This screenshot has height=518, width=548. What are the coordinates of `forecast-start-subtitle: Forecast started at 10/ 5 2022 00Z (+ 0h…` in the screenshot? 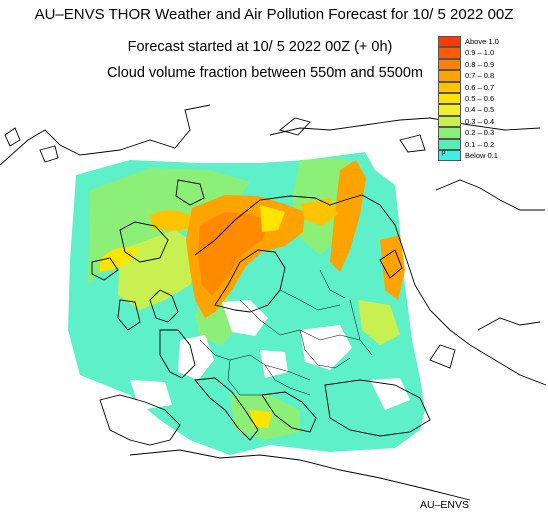 It's located at (260, 47).